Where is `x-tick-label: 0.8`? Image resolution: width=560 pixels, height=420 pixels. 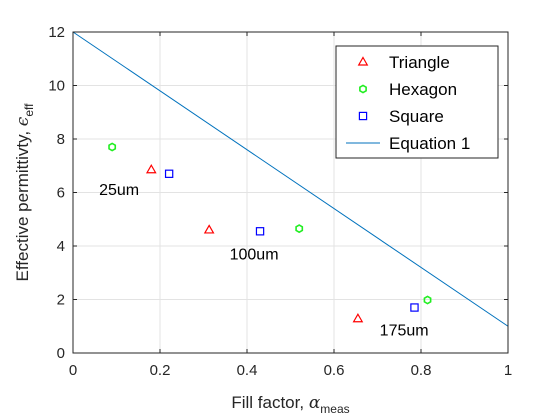
x-tick-label: 0.8 is located at coordinates (421, 370).